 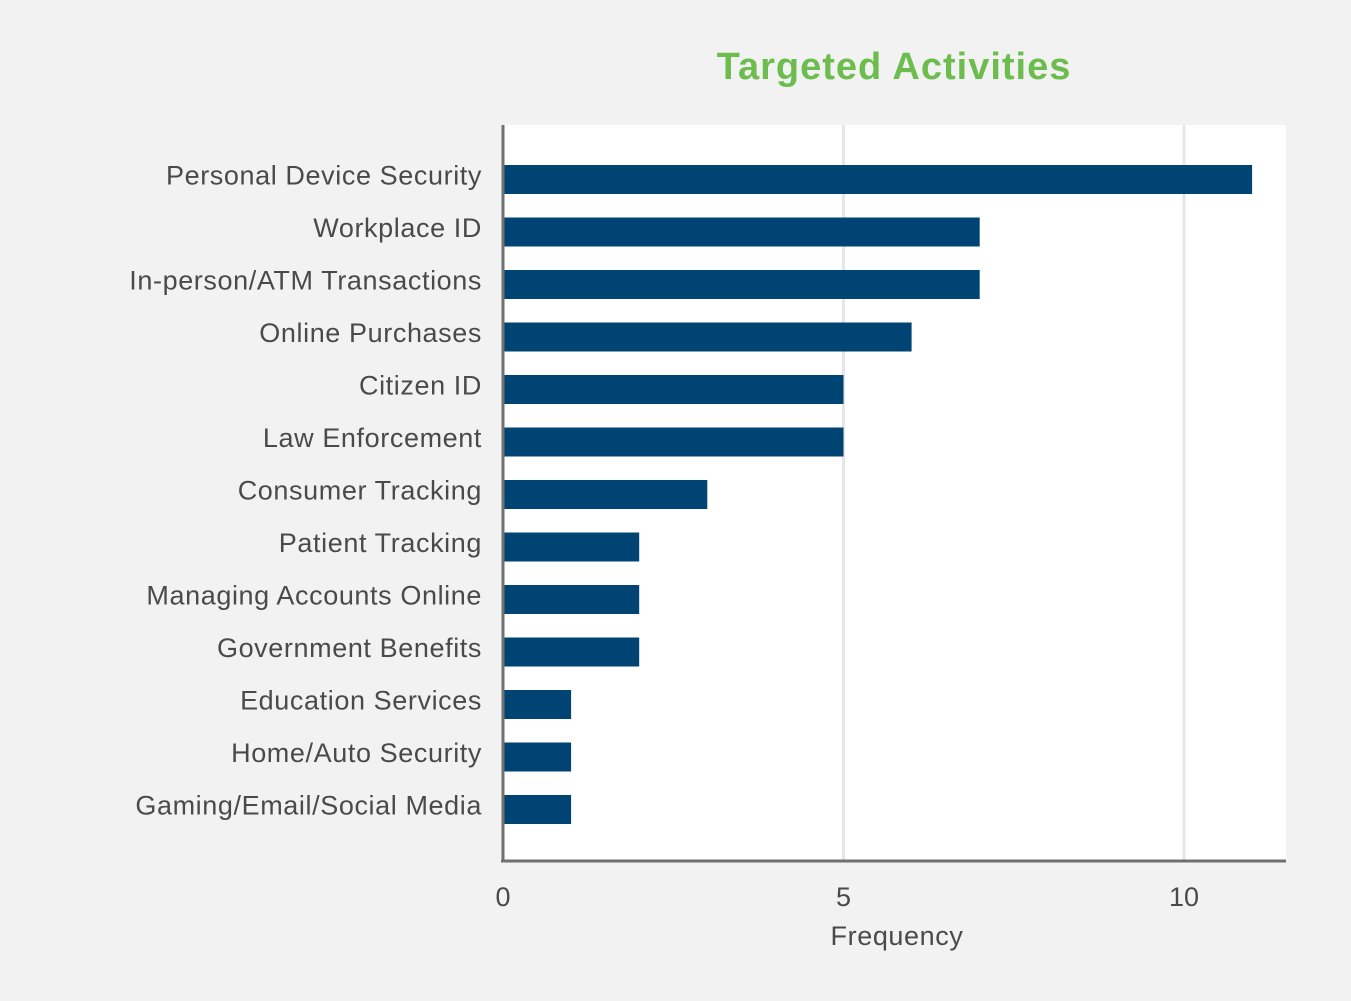 I want to click on category-label: Home/Auto Security, so click(x=356, y=753).